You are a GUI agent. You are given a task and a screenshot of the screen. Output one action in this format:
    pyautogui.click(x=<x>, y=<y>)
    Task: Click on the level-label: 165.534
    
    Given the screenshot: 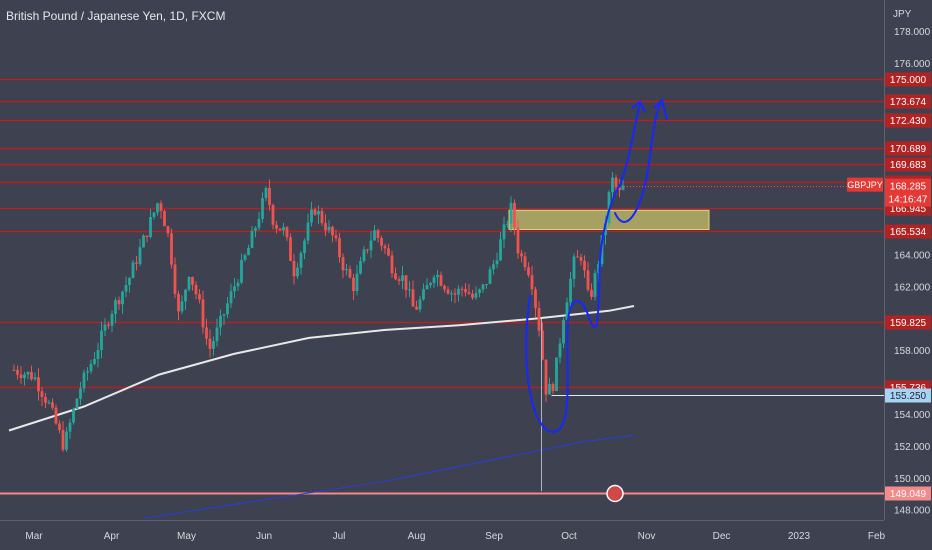 What is the action you would take?
    pyautogui.click(x=908, y=232)
    